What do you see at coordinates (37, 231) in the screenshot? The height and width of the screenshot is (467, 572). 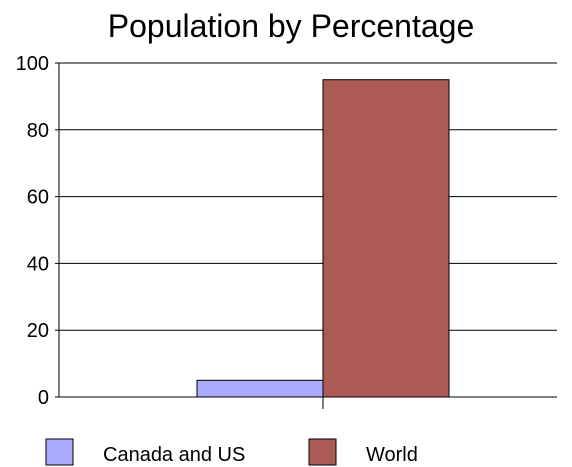 I see `y-axis-ticks: 0 20 40 60 80 100` at bounding box center [37, 231].